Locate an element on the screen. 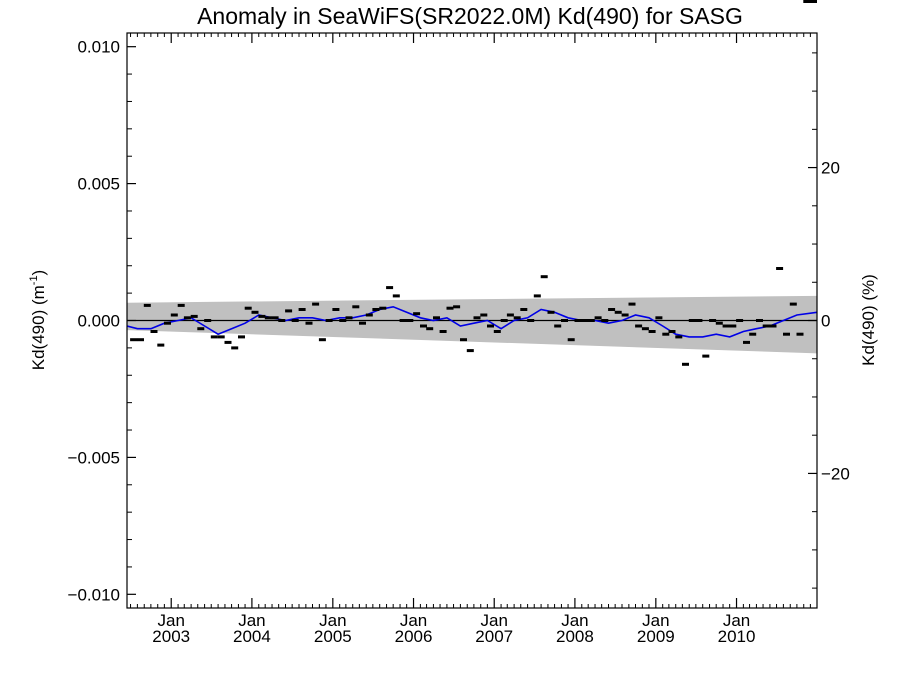 Image resolution: width=900 pixels, height=675 pixels. y2-tick-label: 20 is located at coordinates (830, 168).